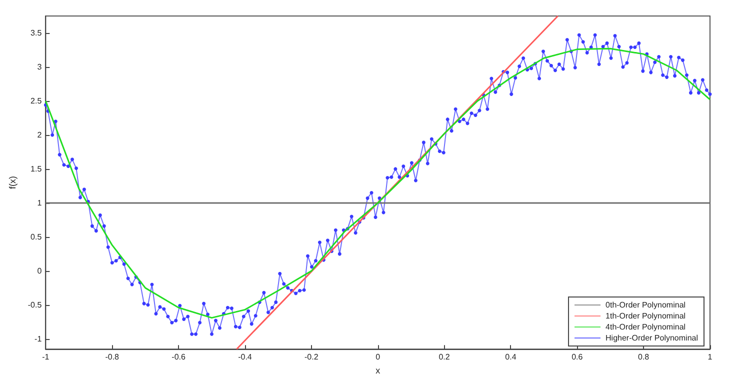  Describe the element at coordinates (36, 33) in the screenshot. I see `y-tick-label: 3.5` at that location.